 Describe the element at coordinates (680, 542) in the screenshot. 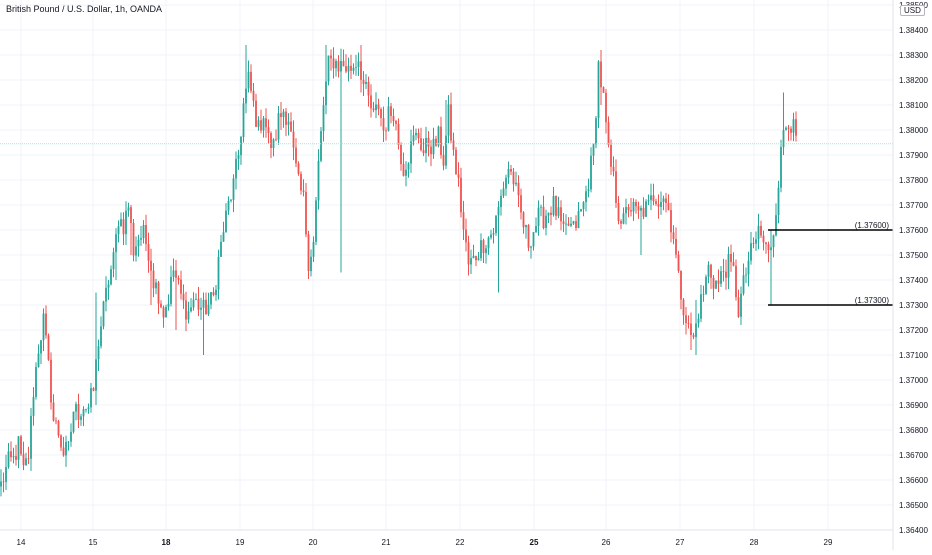

I see `x-tick-label: 27` at that location.